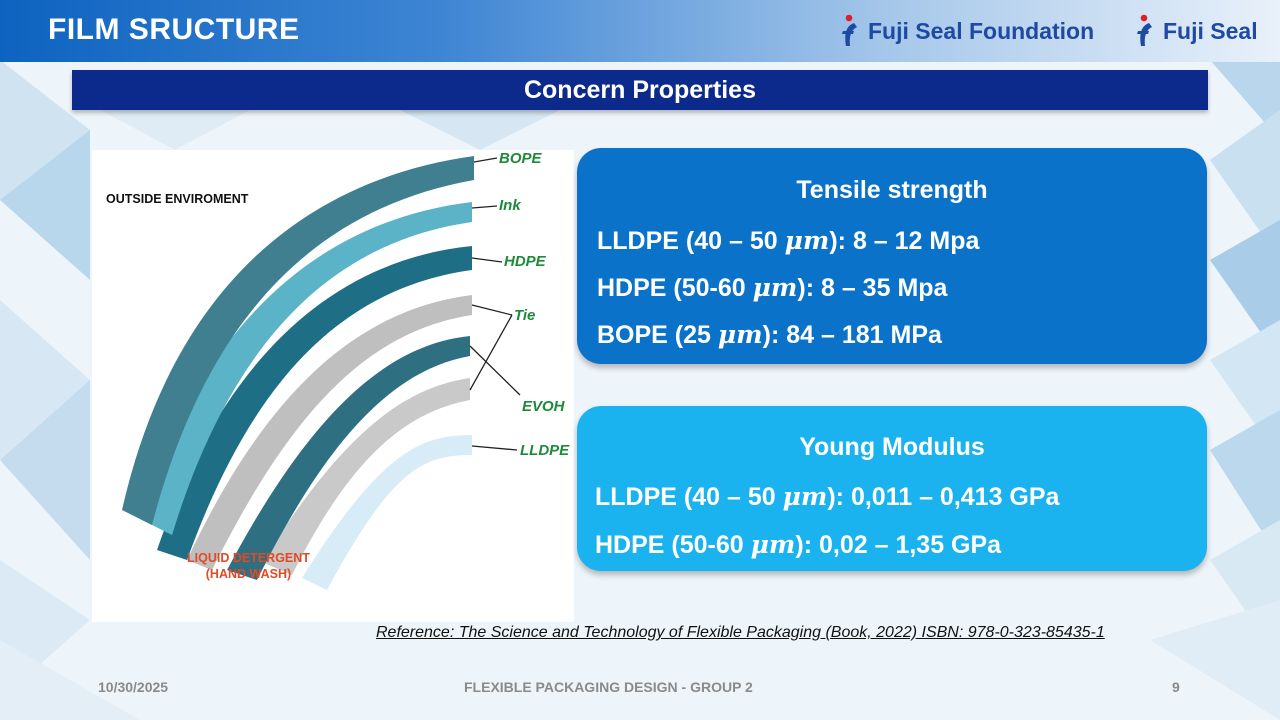 Image resolution: width=1280 pixels, height=720 pixels. Describe the element at coordinates (543, 406) in the screenshot. I see `layer-label-evoh: EVOH` at that location.